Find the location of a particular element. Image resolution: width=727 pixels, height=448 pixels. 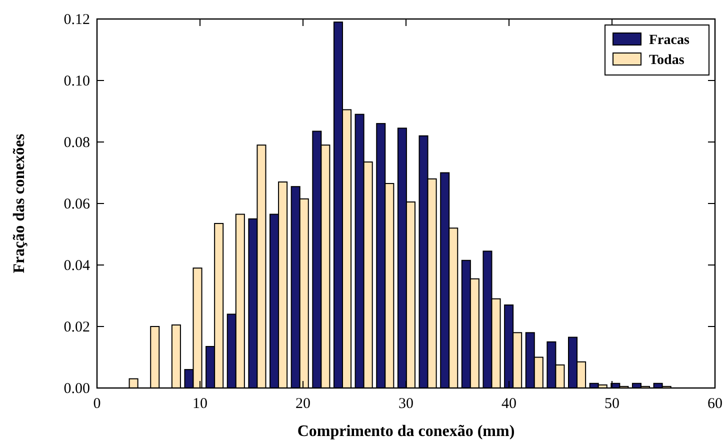

legend-label: Fracas is located at coordinates (669, 40).